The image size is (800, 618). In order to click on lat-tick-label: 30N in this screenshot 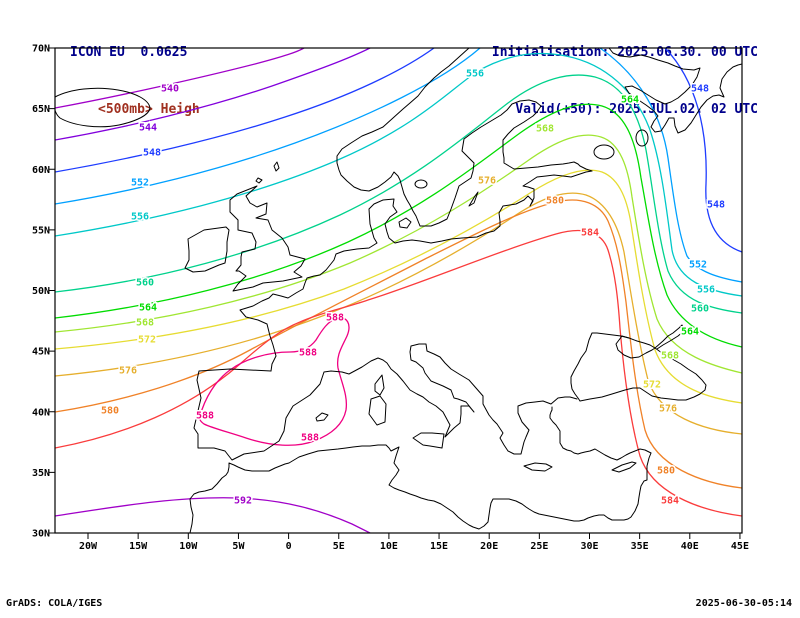, I will do `click(41, 534)`.